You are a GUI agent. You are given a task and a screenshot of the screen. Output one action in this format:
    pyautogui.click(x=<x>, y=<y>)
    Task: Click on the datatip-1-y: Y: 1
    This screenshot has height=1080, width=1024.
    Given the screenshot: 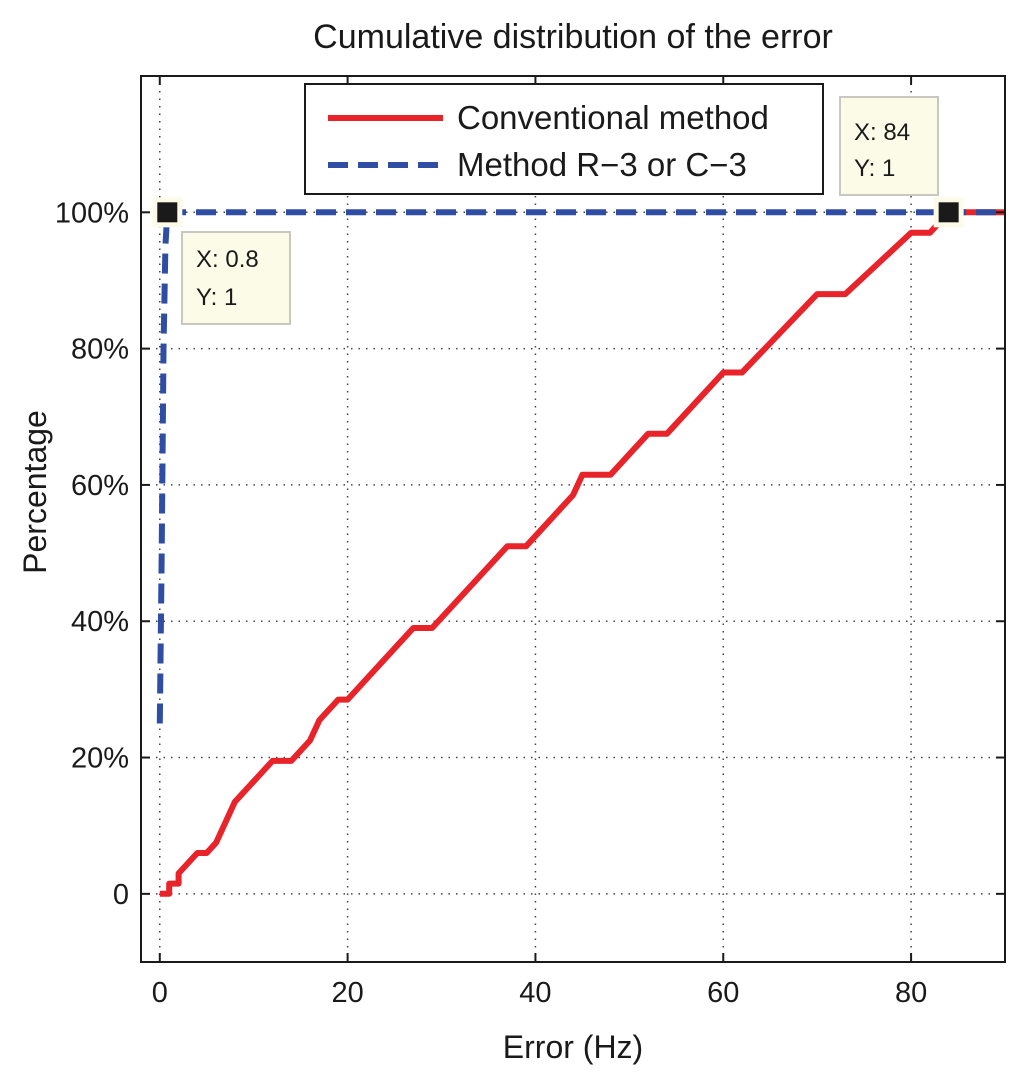 What is the action you would take?
    pyautogui.click(x=216, y=297)
    